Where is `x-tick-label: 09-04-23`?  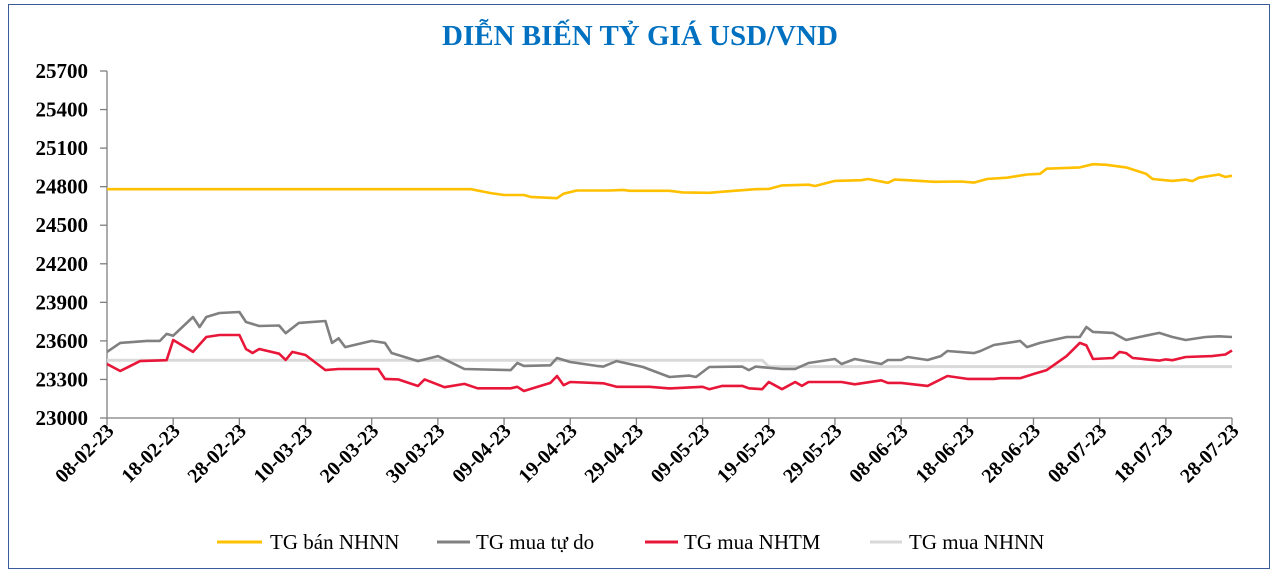 x-tick-label: 09-04-23 is located at coordinates (481, 453).